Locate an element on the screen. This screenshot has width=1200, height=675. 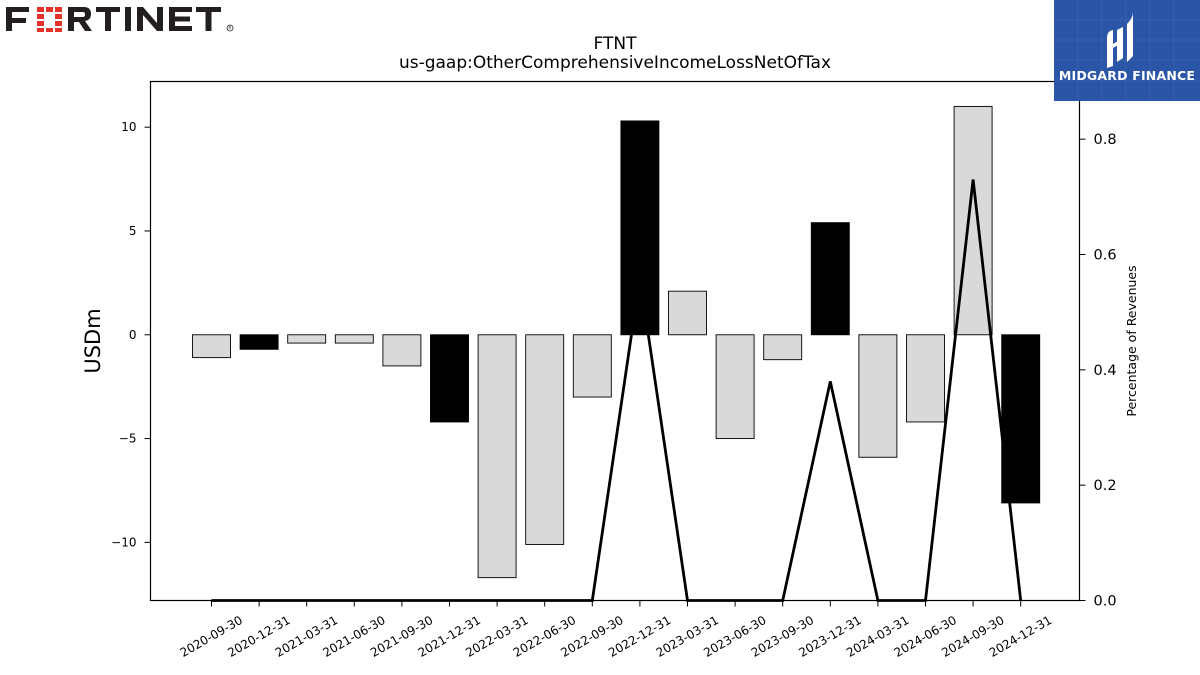
y-axis-right: 0.8 0.6 0.4 0.2 0.0 is located at coordinates (1098, 371).